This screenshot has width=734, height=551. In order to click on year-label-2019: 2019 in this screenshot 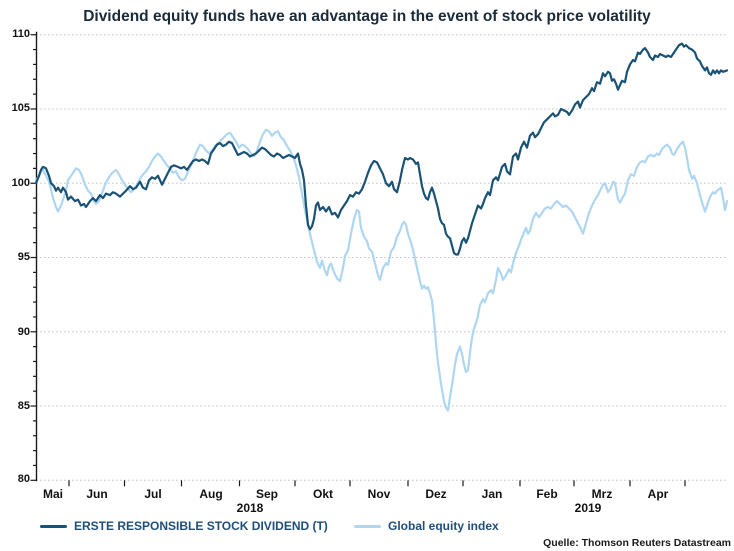, I will do `click(588, 508)`.